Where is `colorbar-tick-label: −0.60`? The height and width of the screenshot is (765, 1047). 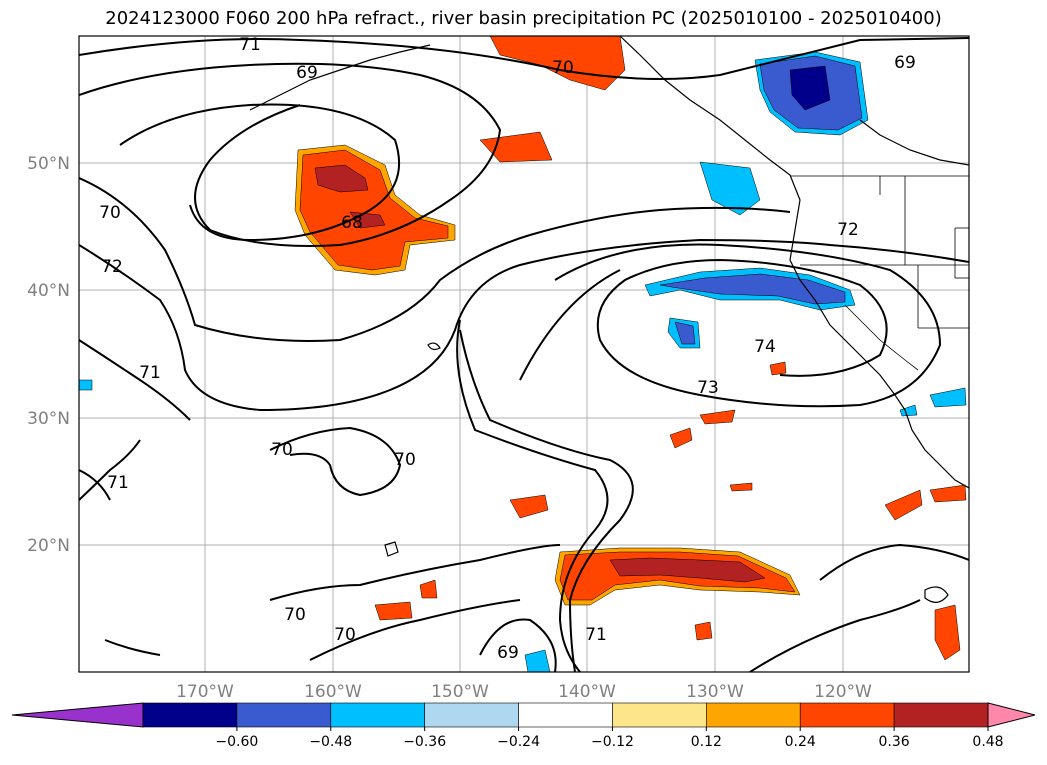
colorbar-tick-label: −0.60 is located at coordinates (236, 742).